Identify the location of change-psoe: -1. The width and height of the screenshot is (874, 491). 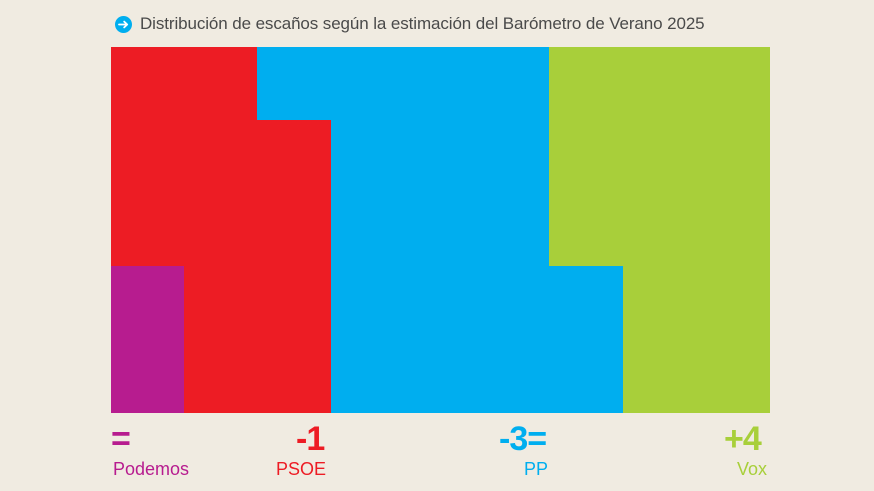
(310, 439).